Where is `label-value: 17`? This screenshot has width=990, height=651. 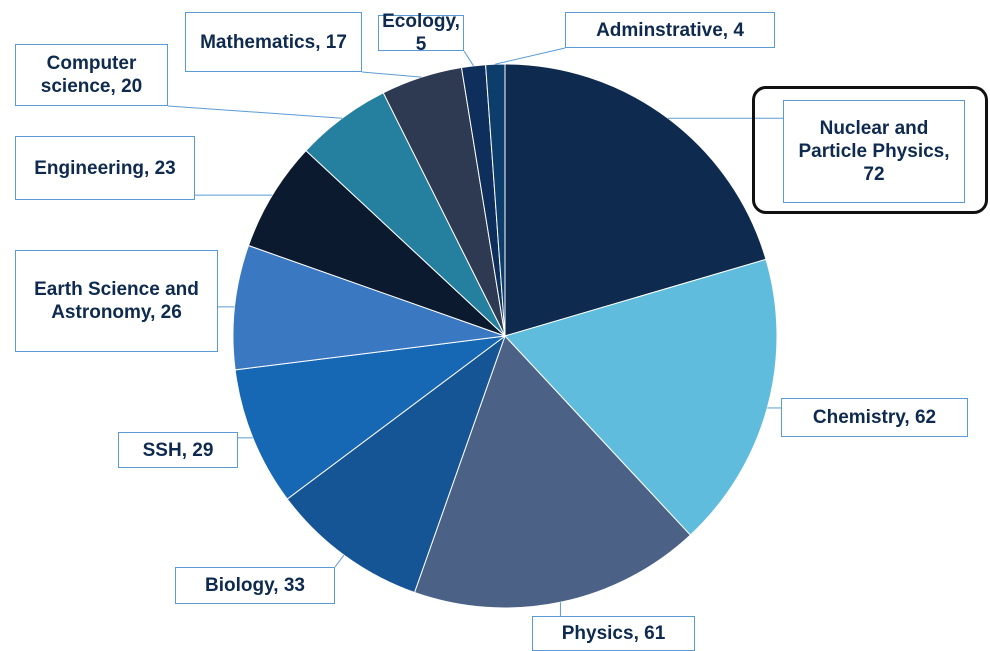
label-value: 17 is located at coordinates (336, 42).